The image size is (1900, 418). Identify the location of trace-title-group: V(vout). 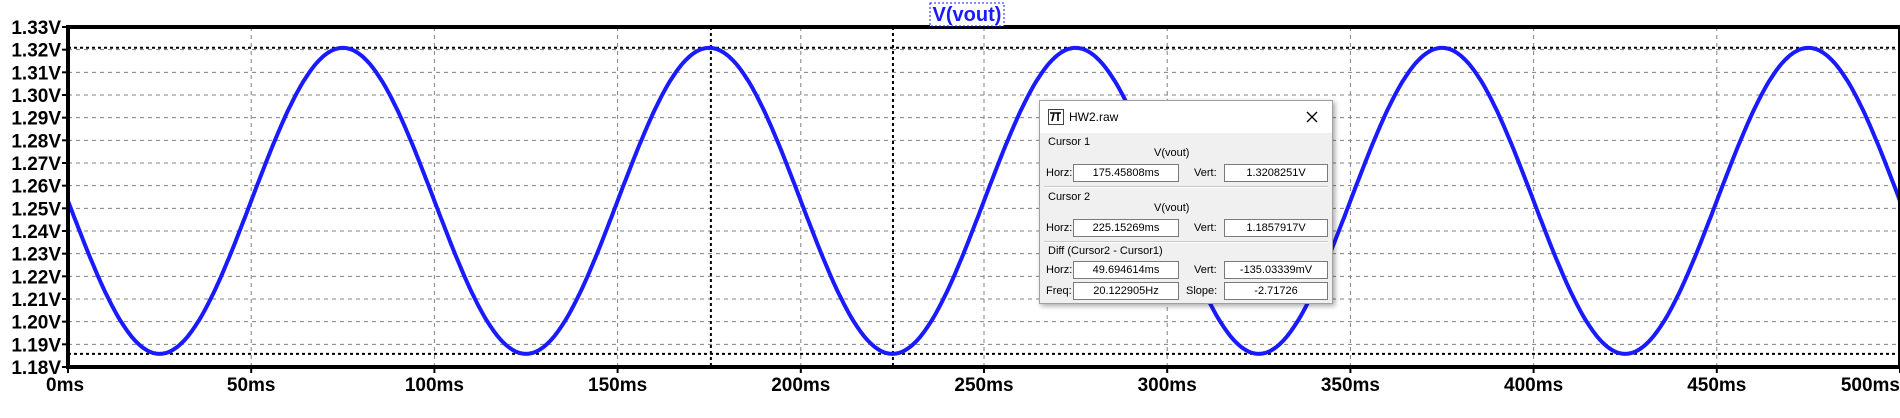
(967, 14).